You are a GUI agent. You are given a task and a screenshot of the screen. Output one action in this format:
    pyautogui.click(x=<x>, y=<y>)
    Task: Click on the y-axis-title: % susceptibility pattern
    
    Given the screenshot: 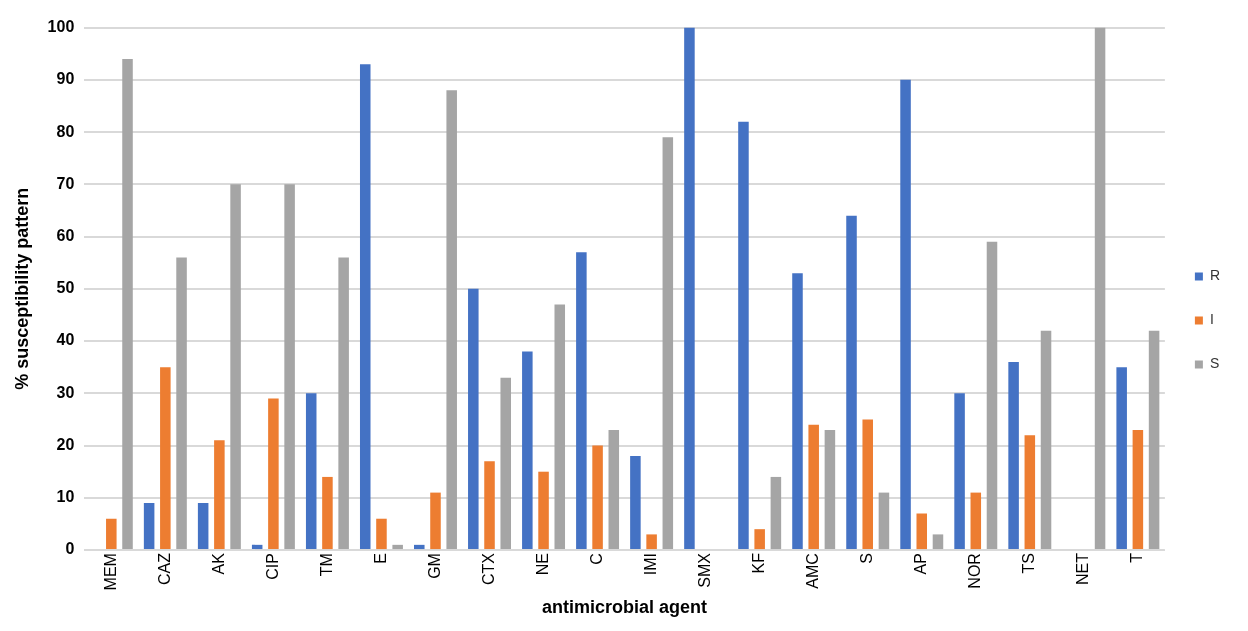 What is the action you would take?
    pyautogui.click(x=21, y=288)
    